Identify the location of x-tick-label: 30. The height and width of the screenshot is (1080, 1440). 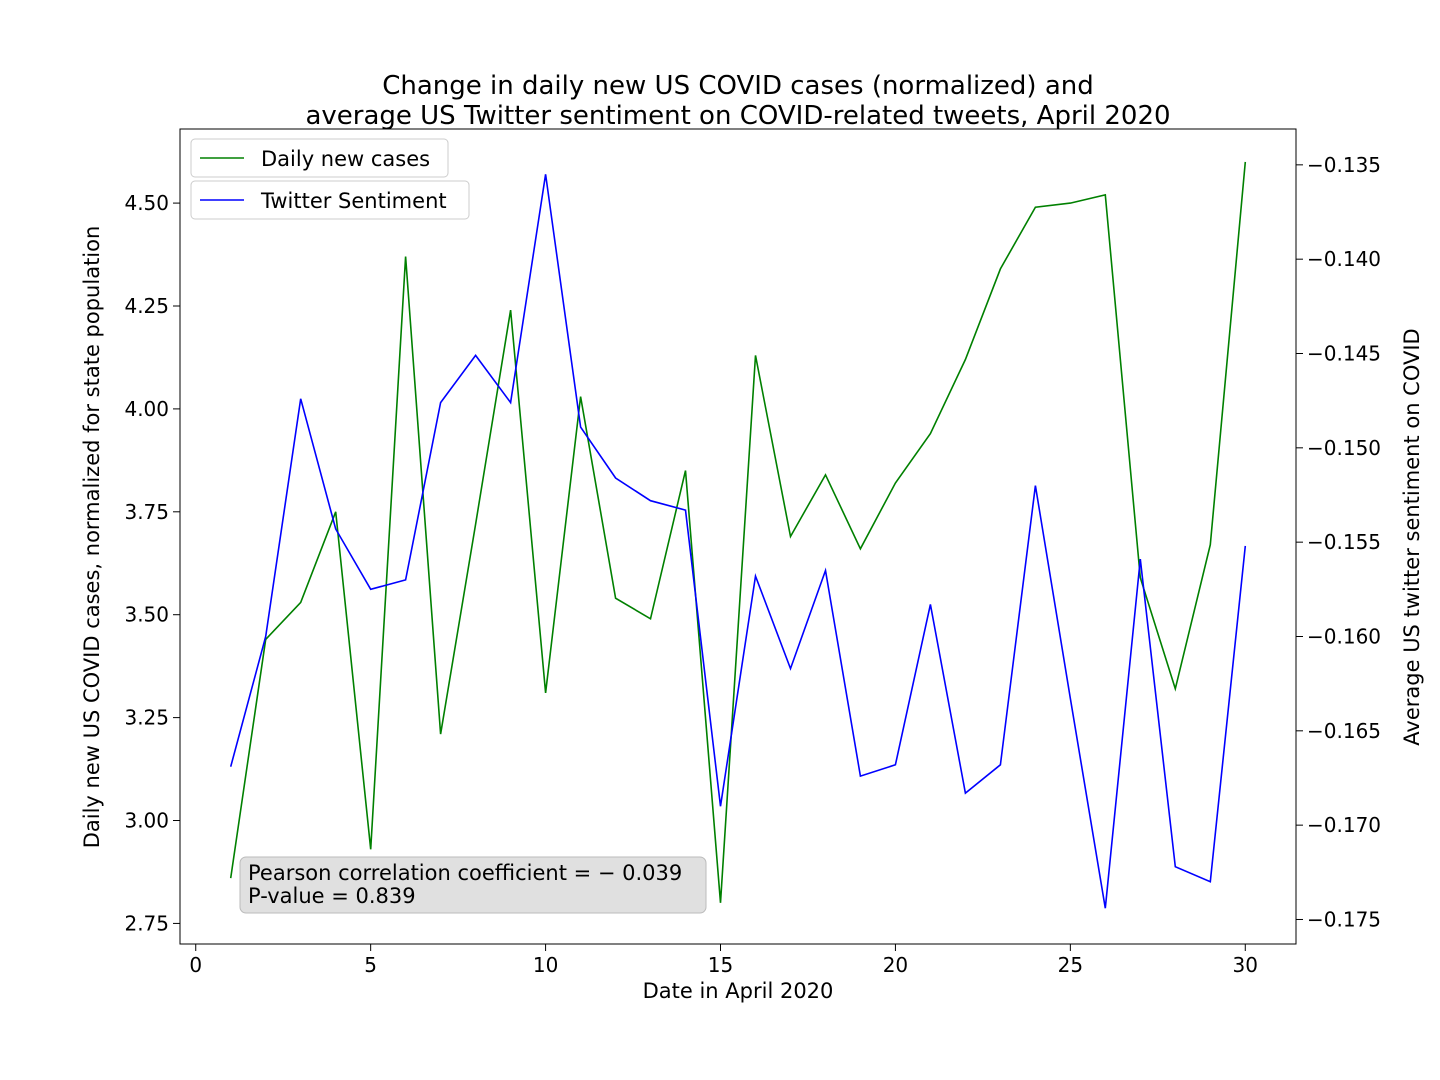
(1245, 965).